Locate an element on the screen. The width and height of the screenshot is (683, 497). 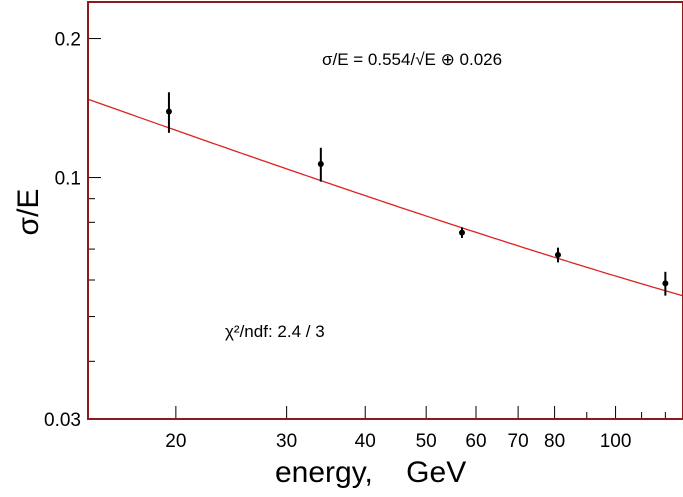
x-tick-label: 50 is located at coordinates (426, 441).